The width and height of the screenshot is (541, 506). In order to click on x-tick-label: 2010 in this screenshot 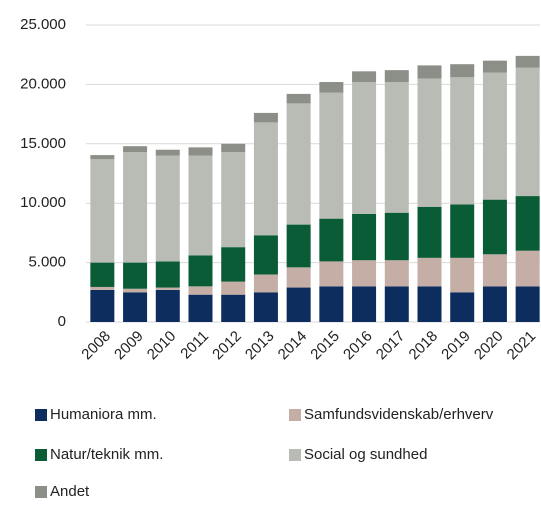, I will do `click(162, 346)`.